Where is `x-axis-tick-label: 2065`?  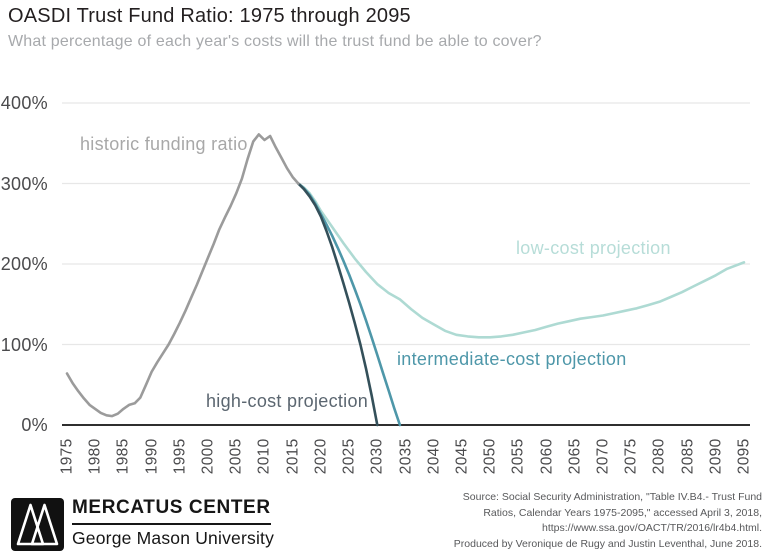
x-axis-tick-label: 2065 is located at coordinates (575, 456).